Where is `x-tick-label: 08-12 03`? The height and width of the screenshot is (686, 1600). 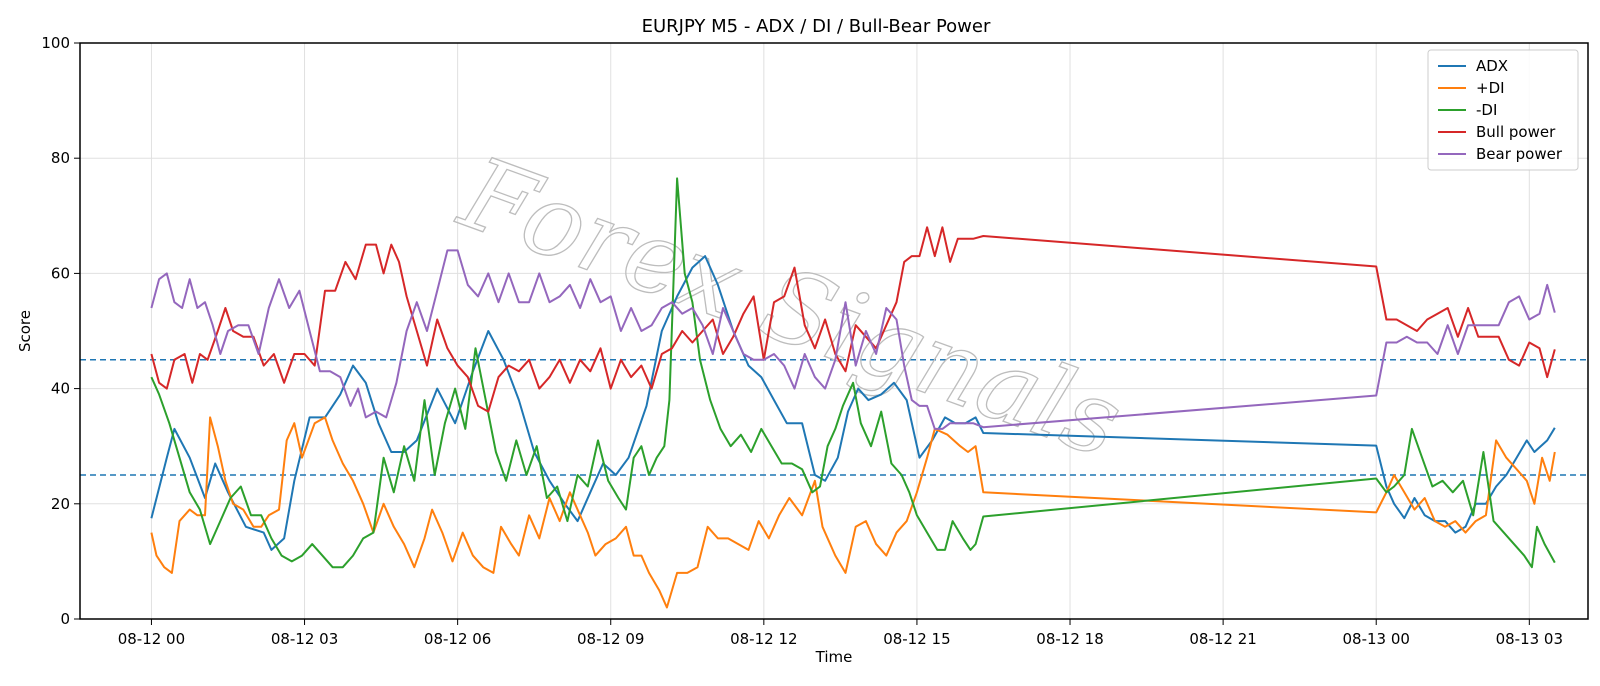
x-tick-label: 08-12 03 is located at coordinates (304, 639).